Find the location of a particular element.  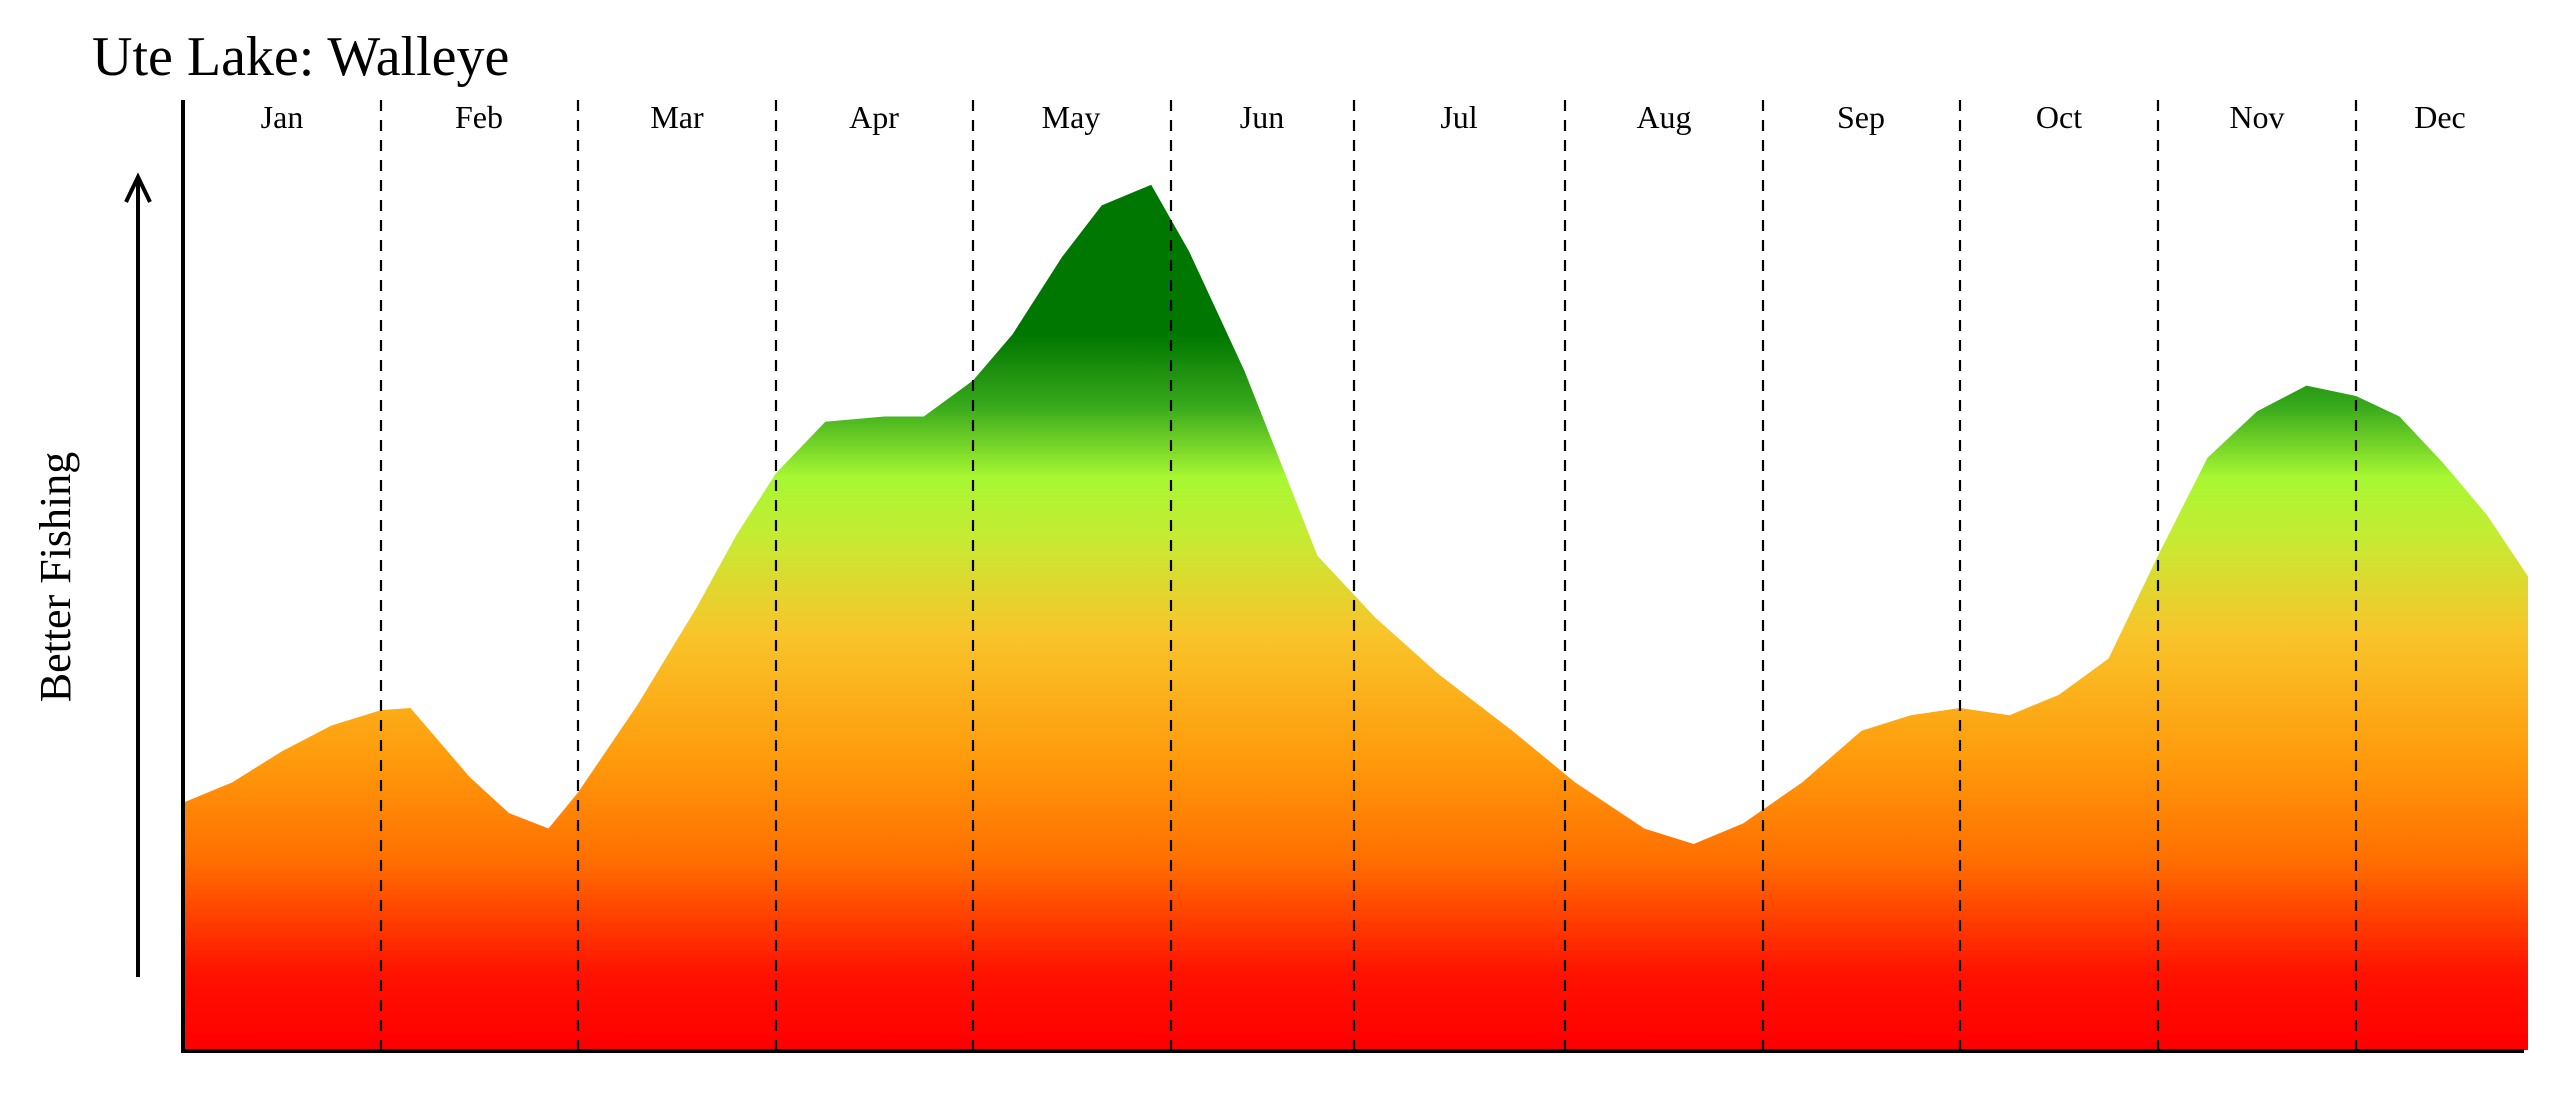

month-label-apr: Apr is located at coordinates (874, 117).